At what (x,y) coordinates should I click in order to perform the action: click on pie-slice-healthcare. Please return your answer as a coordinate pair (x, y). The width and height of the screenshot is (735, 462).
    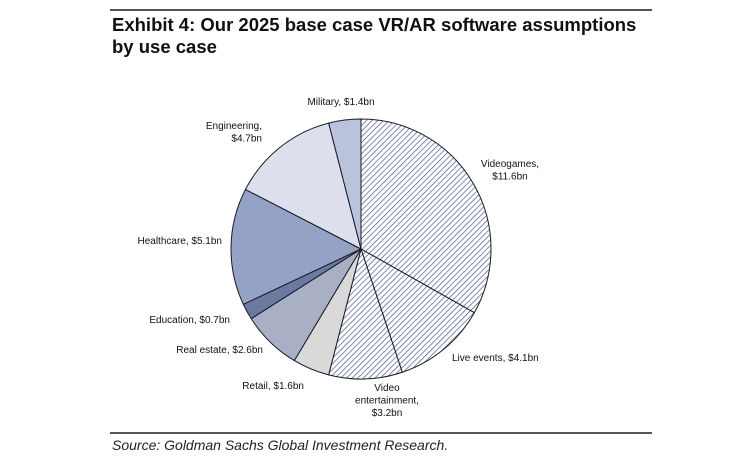
    Looking at the image, I should click on (296, 247).